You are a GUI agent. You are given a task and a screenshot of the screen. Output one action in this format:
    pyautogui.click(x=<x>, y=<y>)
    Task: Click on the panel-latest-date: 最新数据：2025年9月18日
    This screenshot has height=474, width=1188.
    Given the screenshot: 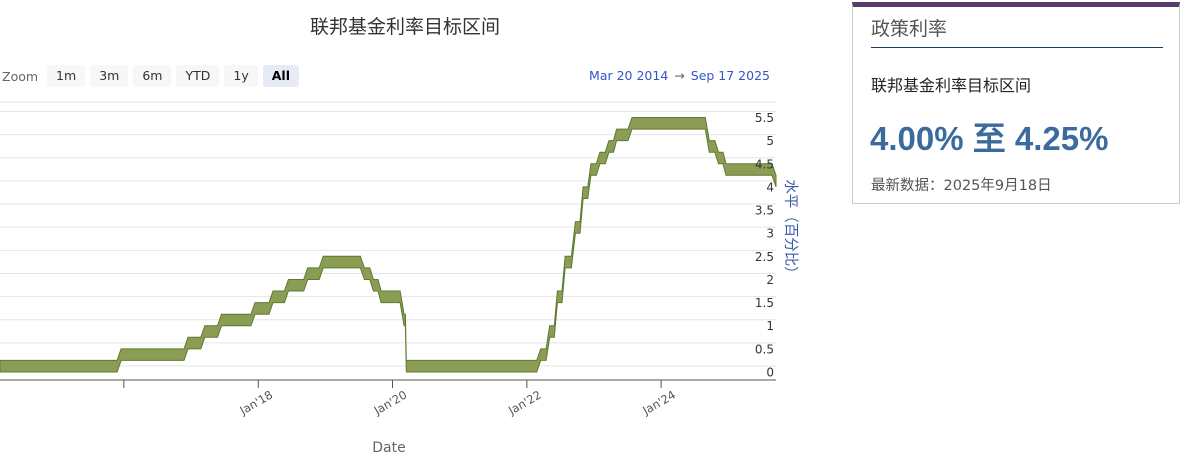 What is the action you would take?
    pyautogui.click(x=961, y=186)
    